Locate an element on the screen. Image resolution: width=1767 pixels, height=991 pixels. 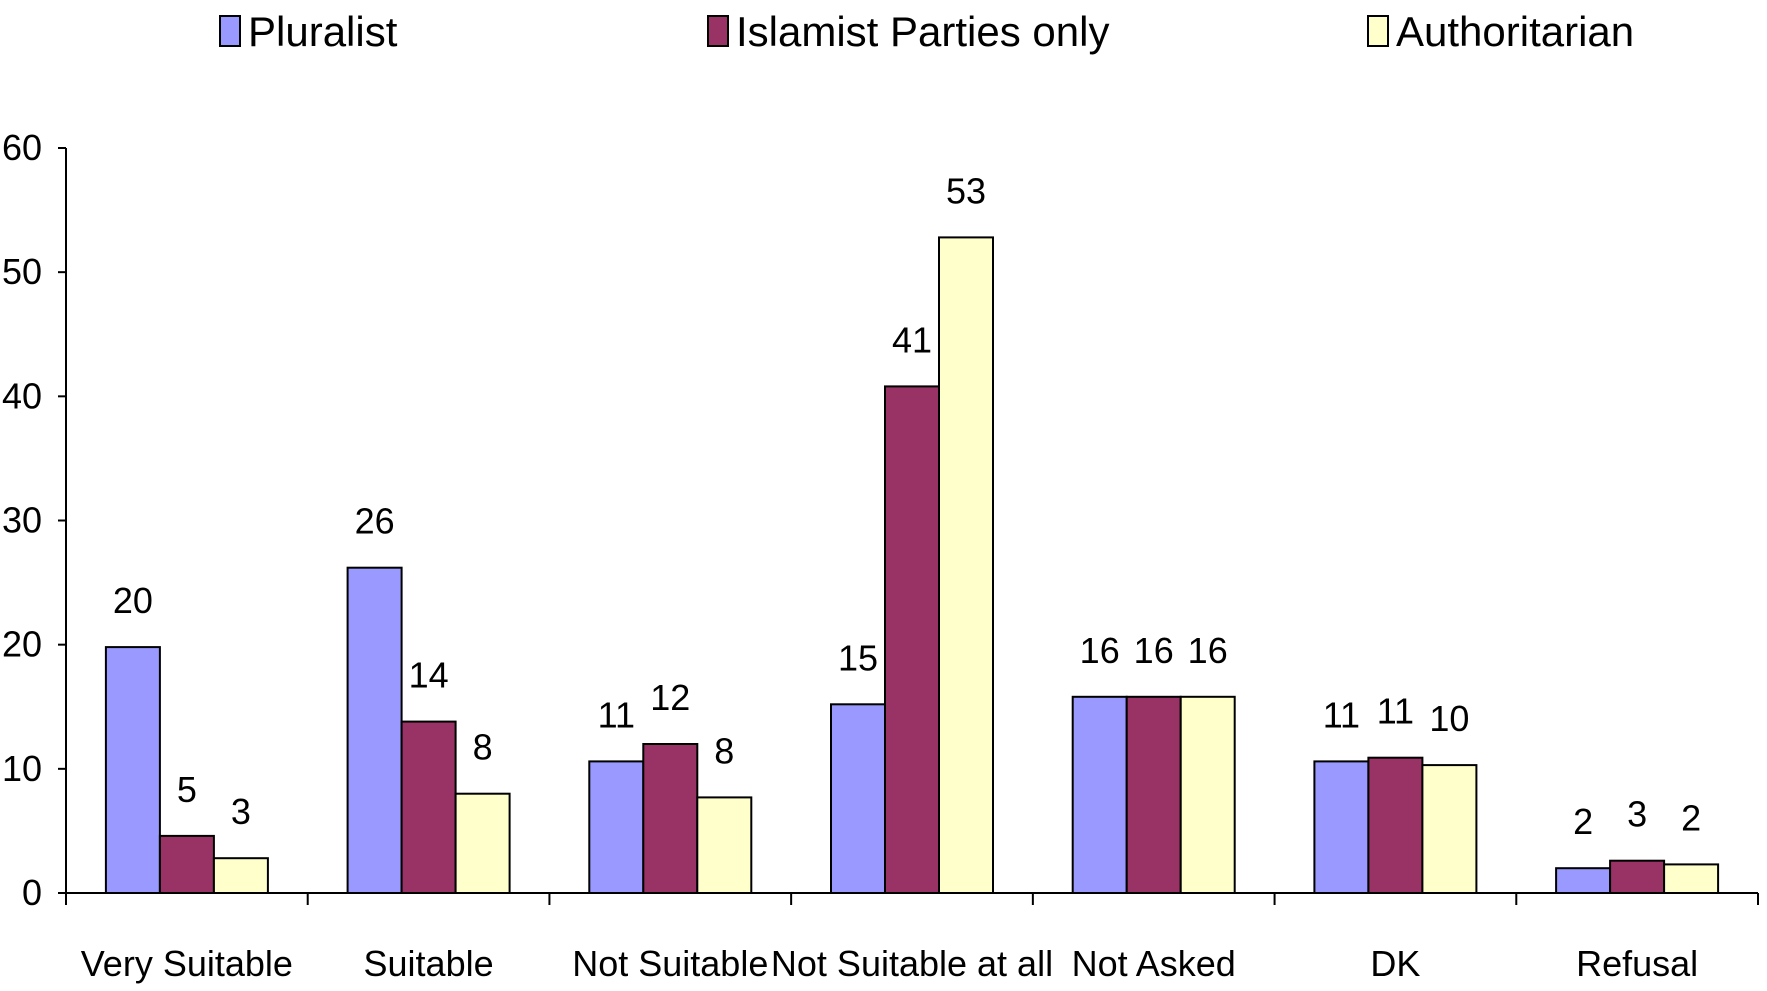
bar-authoritarian-not-suitable is located at coordinates (724, 845).